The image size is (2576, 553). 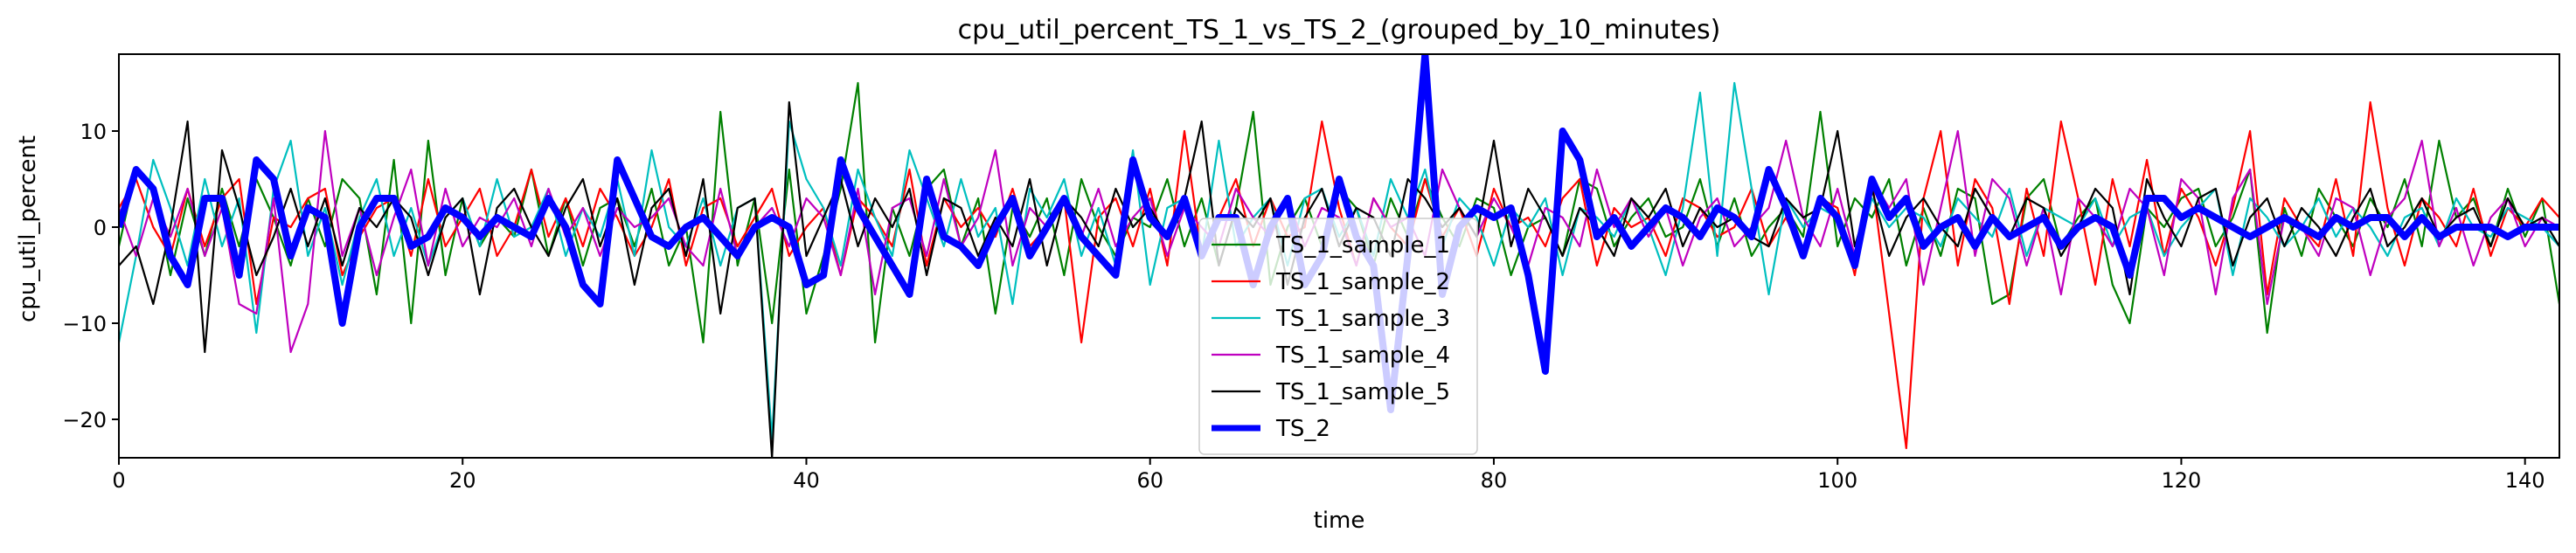 I want to click on x-tick-label: 0, so click(x=119, y=480).